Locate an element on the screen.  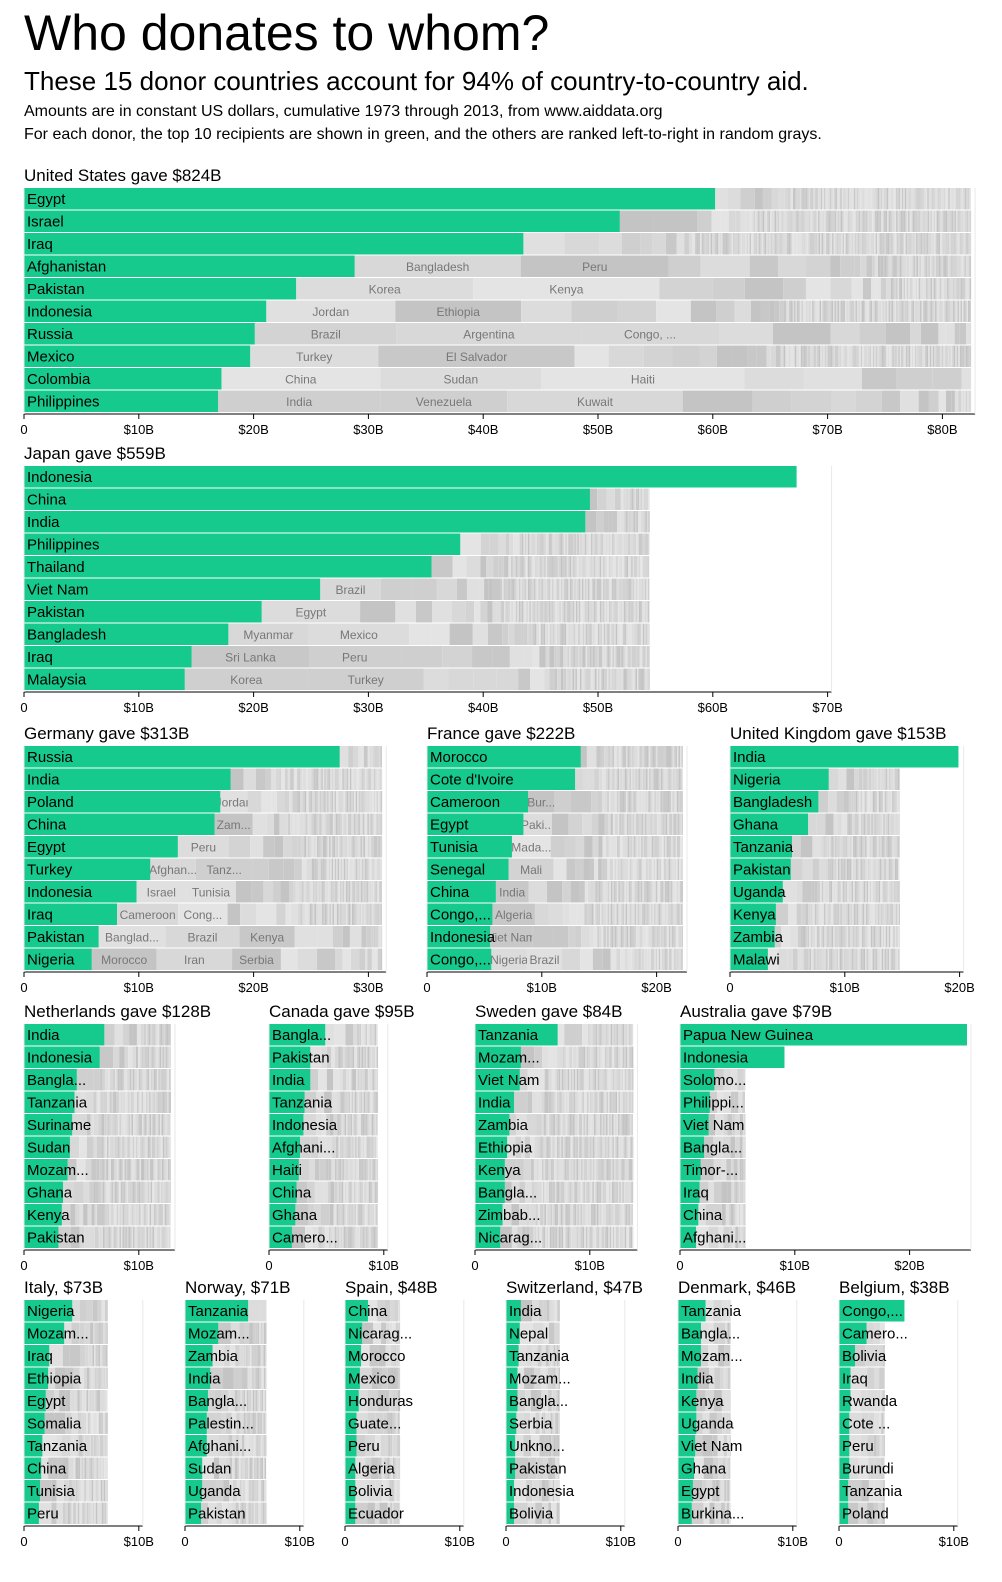
recipient-label: Senegal is located at coordinates (457, 869).